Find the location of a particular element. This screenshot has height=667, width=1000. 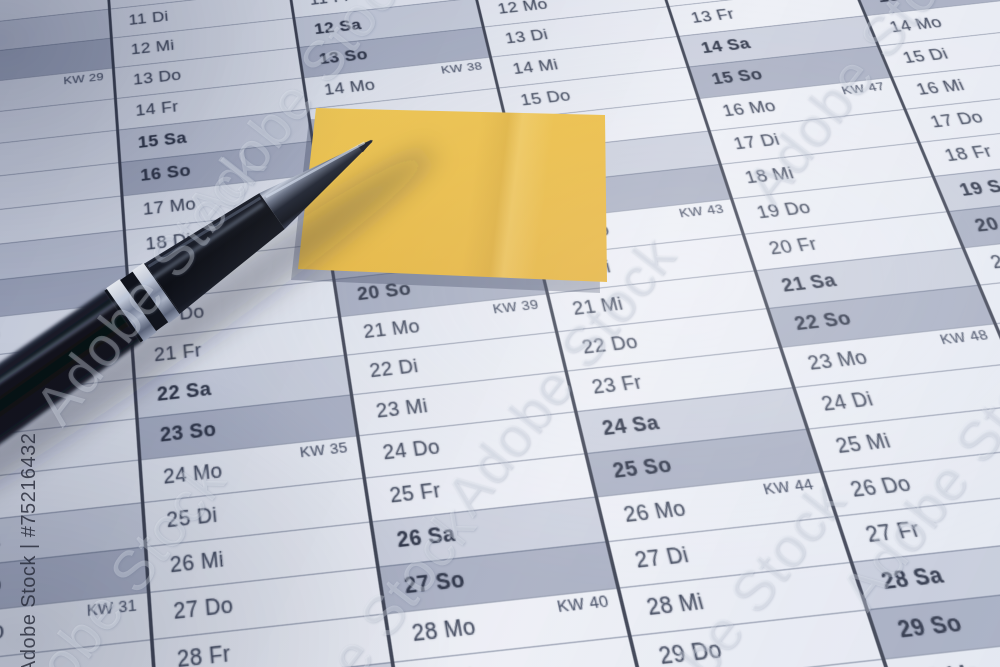

pen-tip-cone is located at coordinates (316, 184).